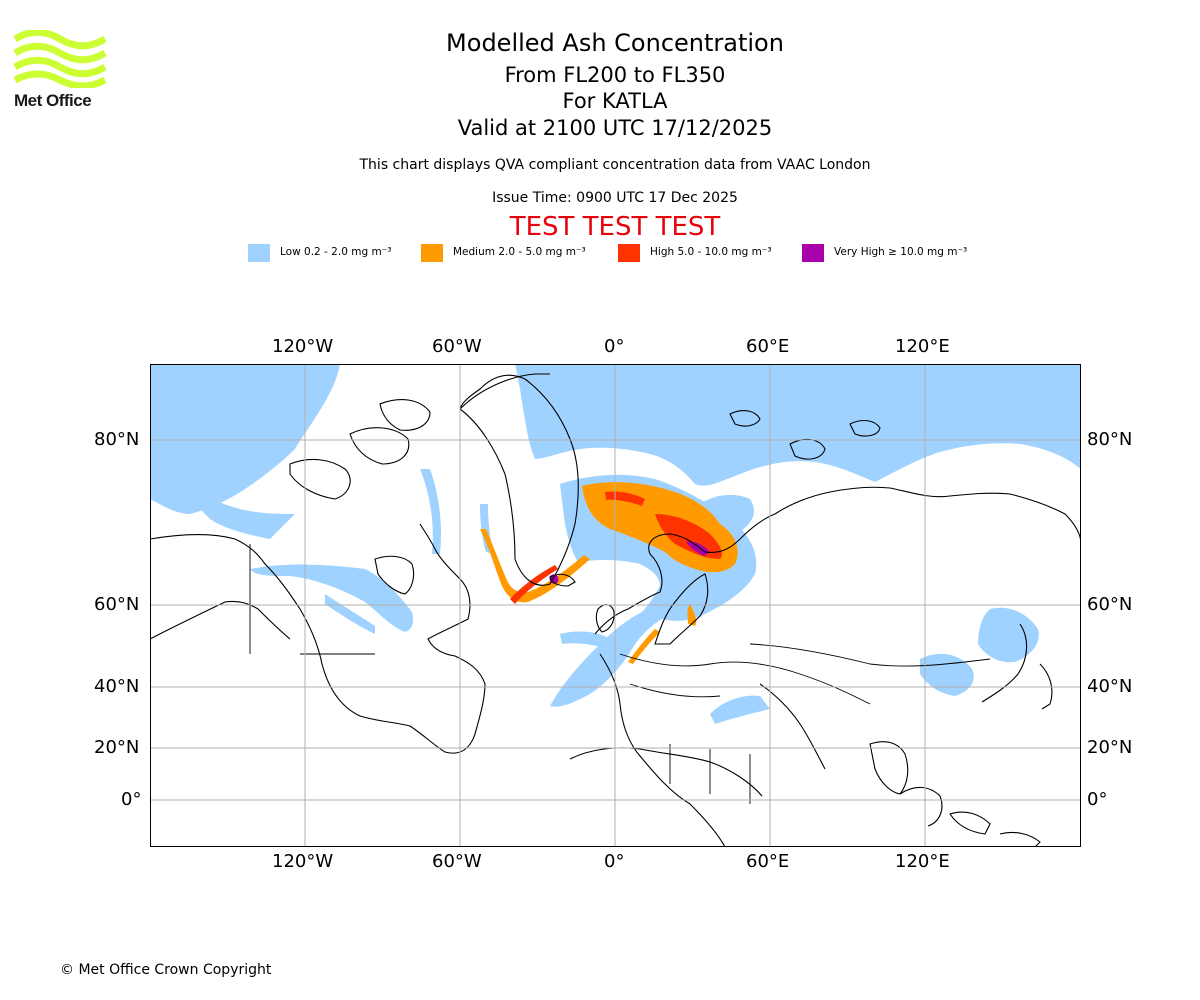  What do you see at coordinates (614, 346) in the screenshot?
I see `lon-tick-top-0: 0°` at bounding box center [614, 346].